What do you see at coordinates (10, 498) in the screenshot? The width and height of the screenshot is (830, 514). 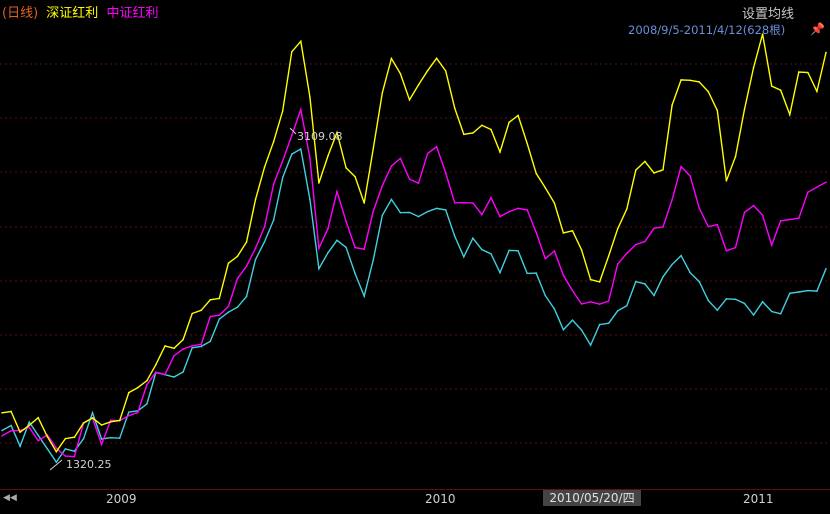 I see `double-left-arrow-icon: ◀◀` at bounding box center [10, 498].